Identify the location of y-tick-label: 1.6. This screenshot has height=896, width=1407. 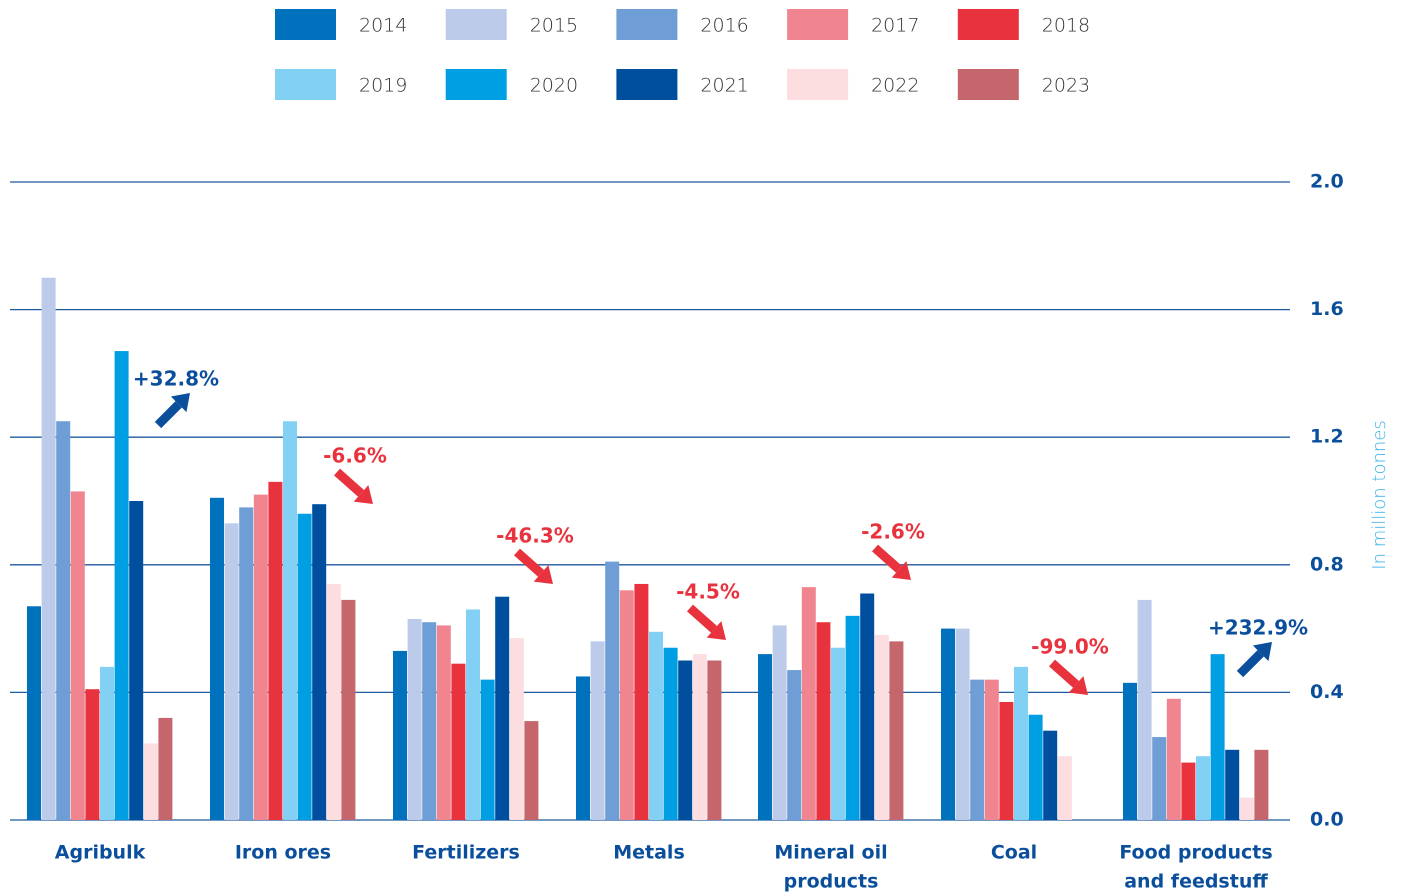
(1327, 309).